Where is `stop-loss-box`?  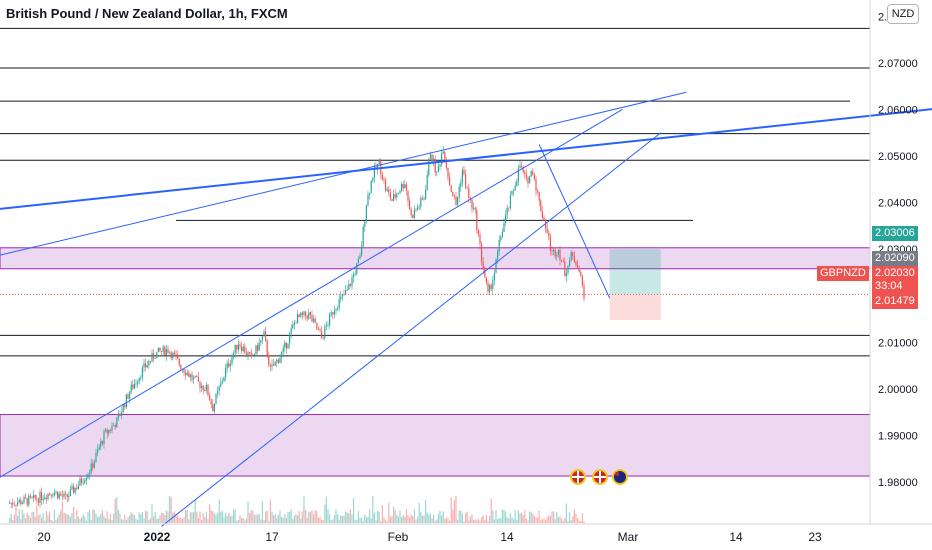
stop-loss-box is located at coordinates (635, 307).